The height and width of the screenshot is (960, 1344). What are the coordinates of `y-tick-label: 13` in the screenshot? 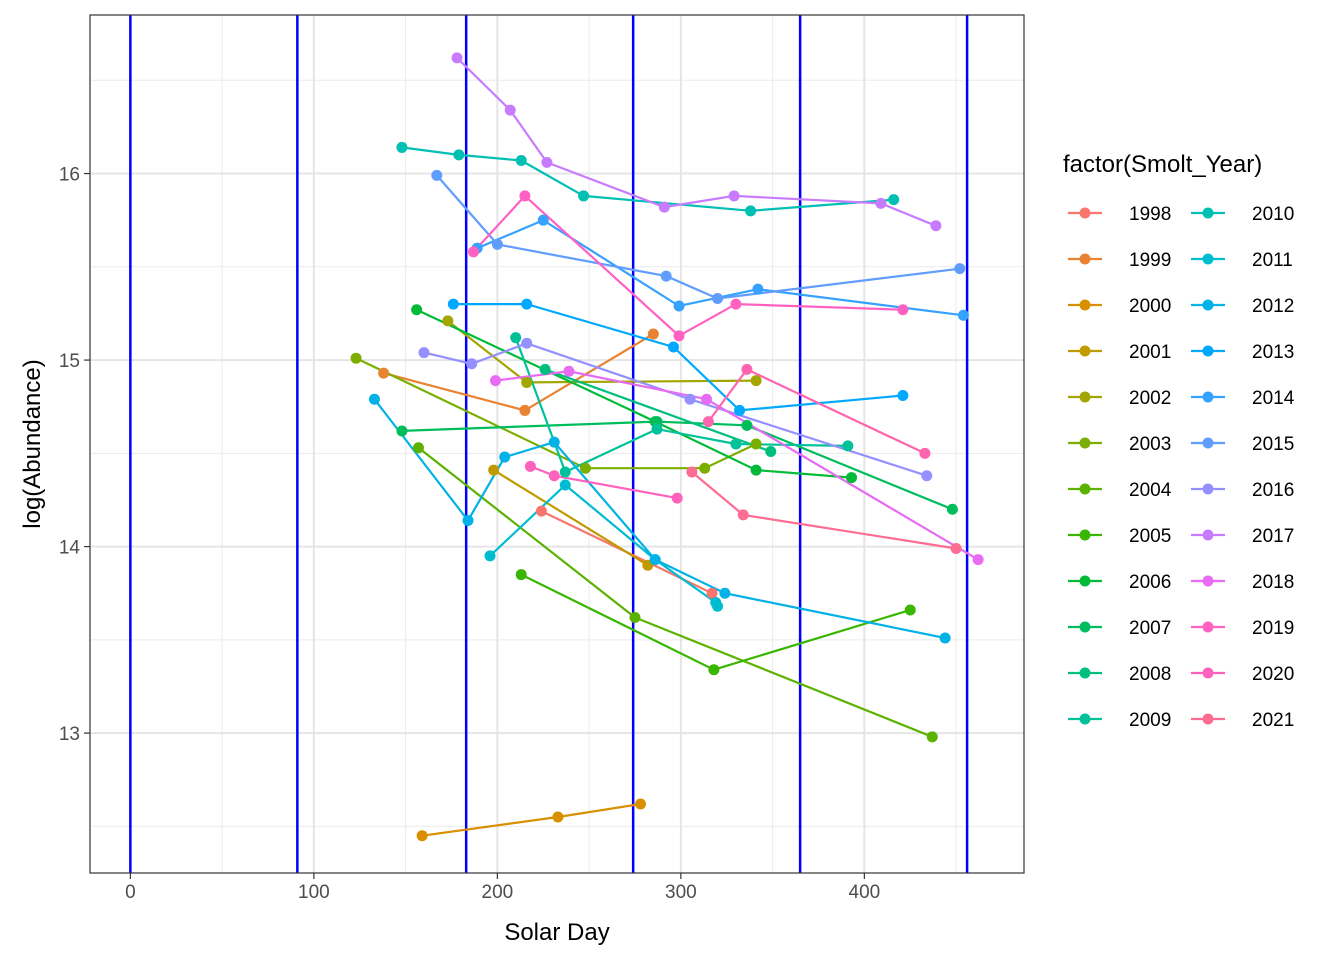 It's located at (69, 734).